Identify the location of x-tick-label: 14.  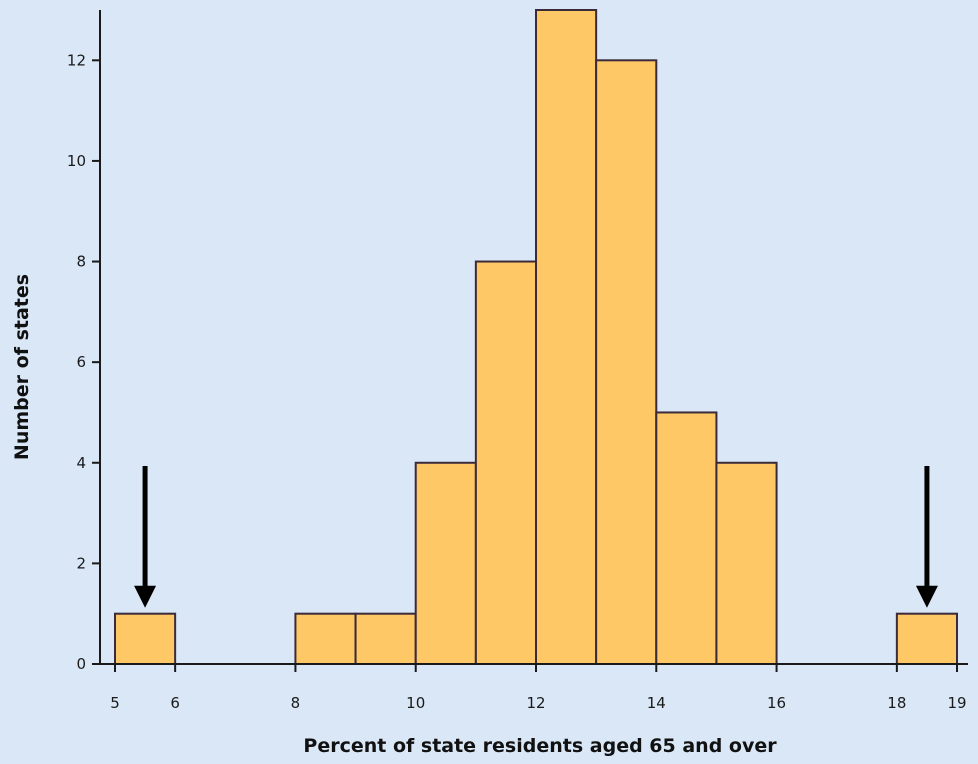
(656, 703).